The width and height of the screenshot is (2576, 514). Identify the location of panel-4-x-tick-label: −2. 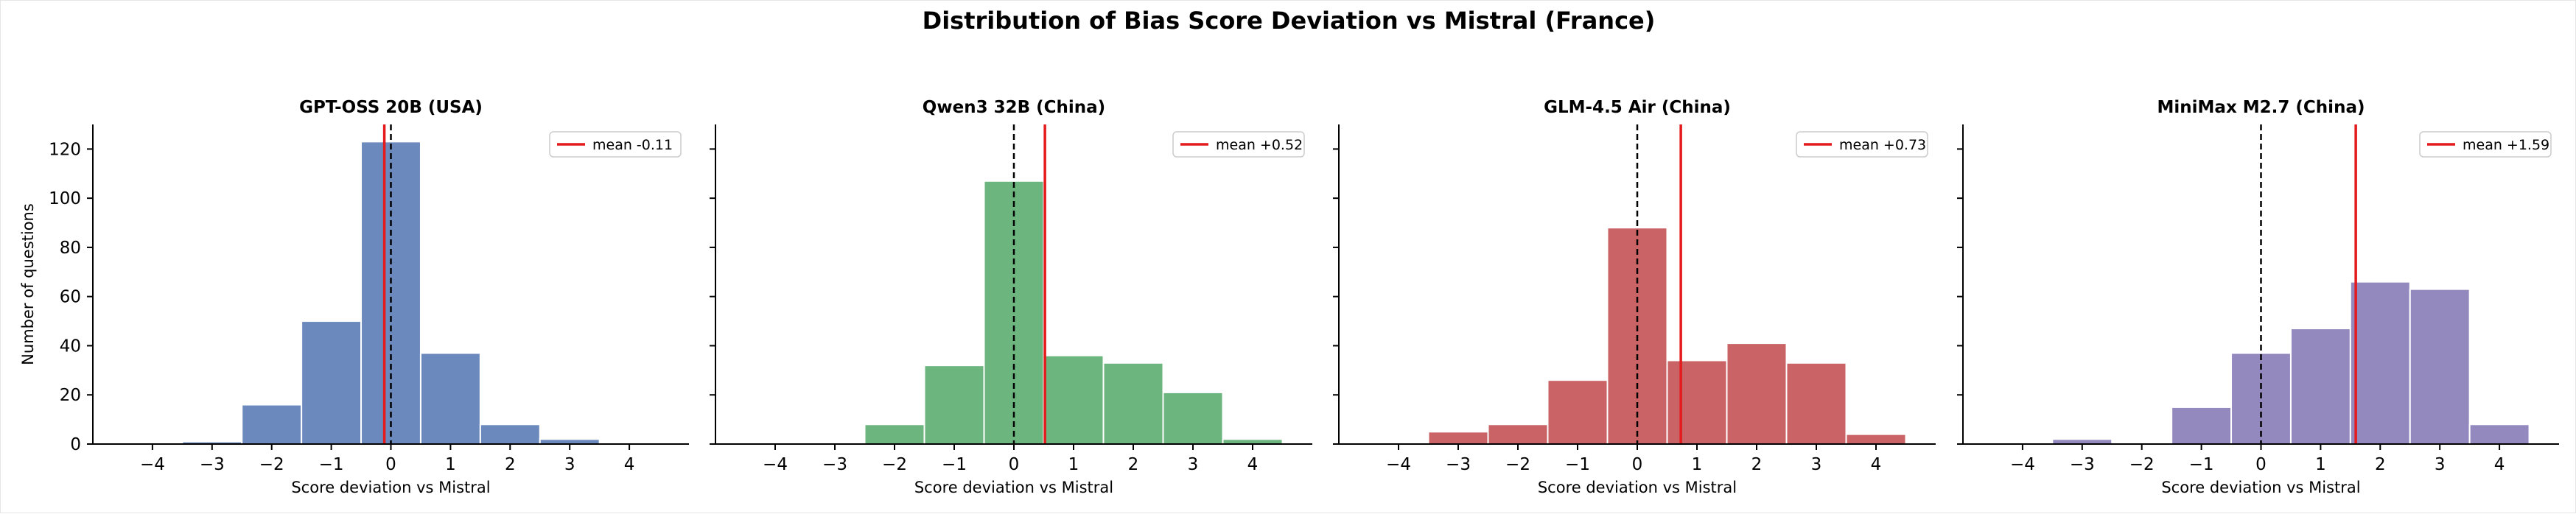
(2142, 464).